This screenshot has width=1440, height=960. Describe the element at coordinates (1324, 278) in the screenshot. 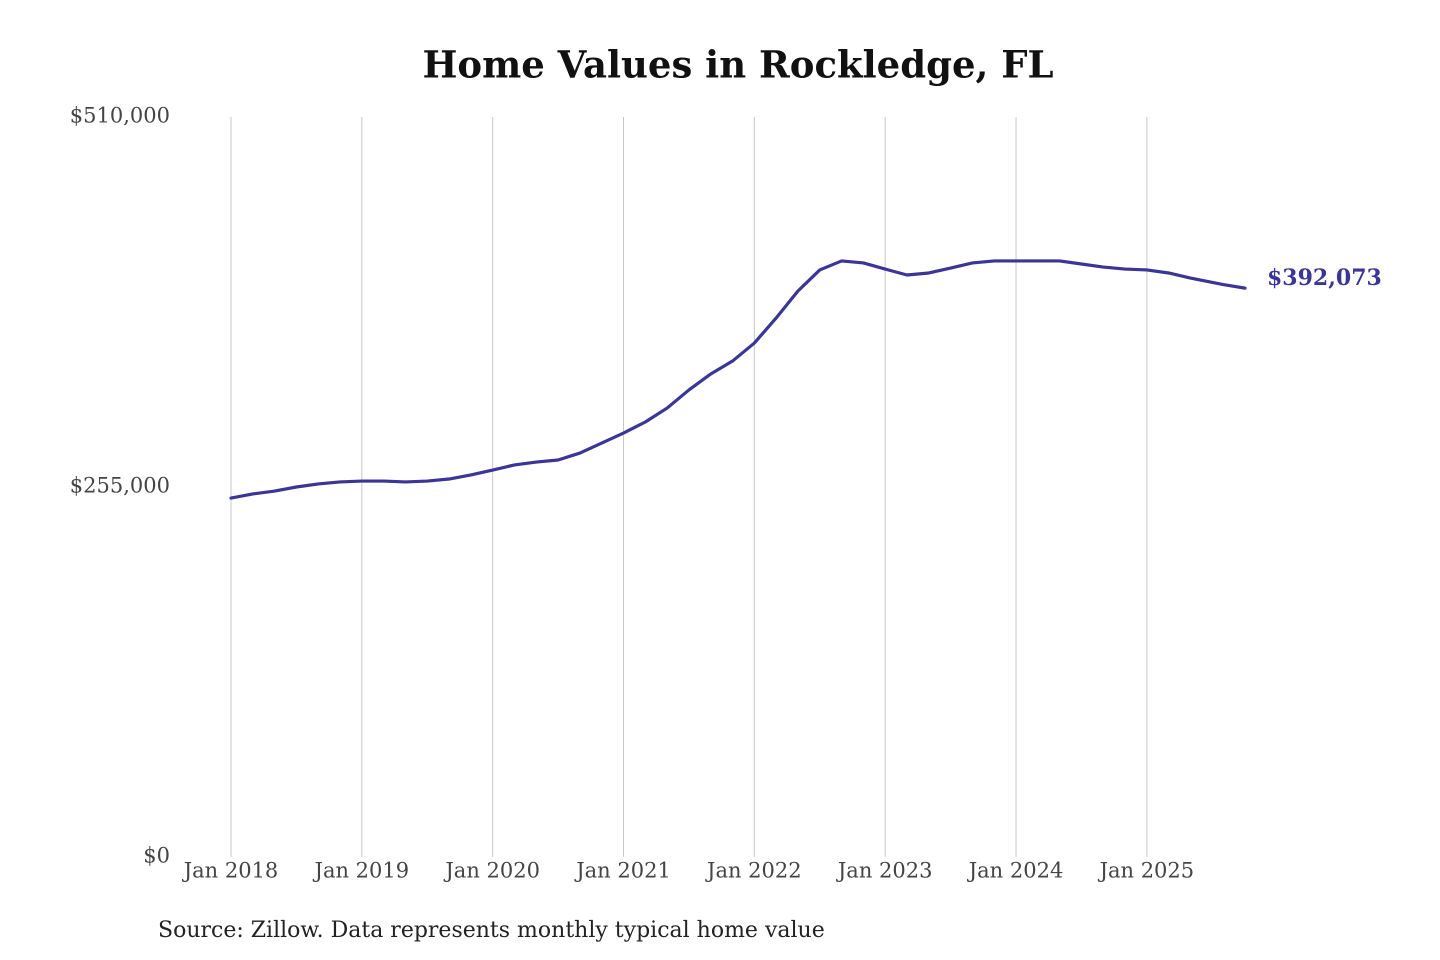

I see `value-label: $392,073` at that location.